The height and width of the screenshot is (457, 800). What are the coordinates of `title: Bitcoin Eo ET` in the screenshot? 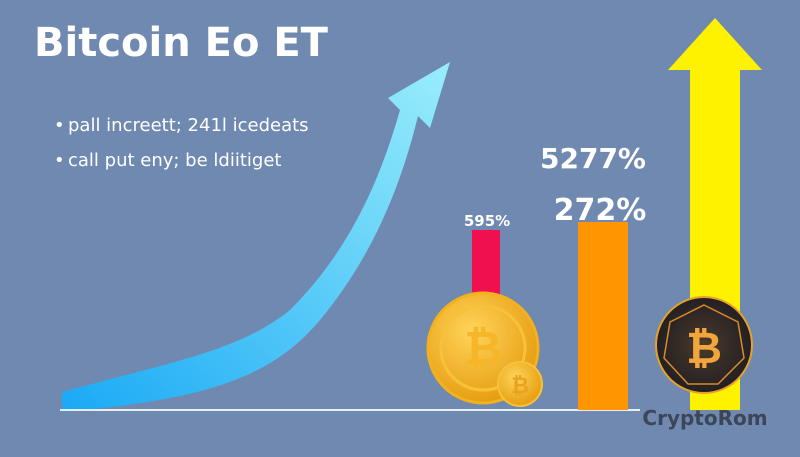 It's located at (181, 43).